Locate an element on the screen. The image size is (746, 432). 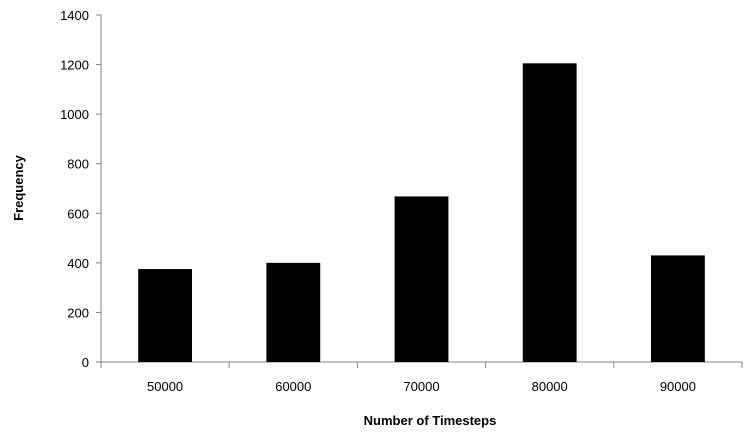
y-tick-label: 1000 is located at coordinates (74, 114).